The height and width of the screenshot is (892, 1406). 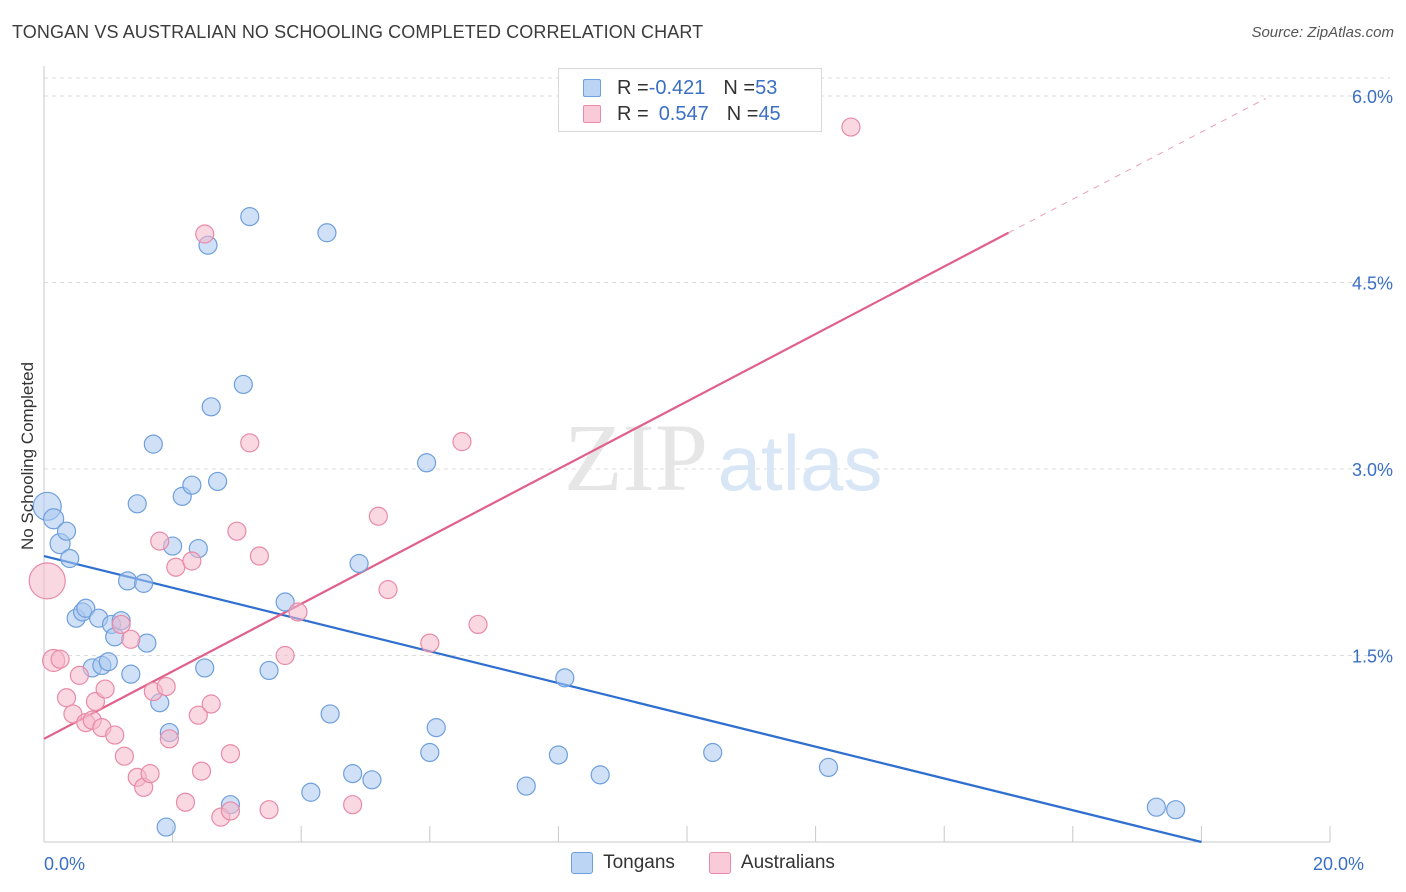 I want to click on series-legend-tongans: Tongans, so click(x=623, y=863).